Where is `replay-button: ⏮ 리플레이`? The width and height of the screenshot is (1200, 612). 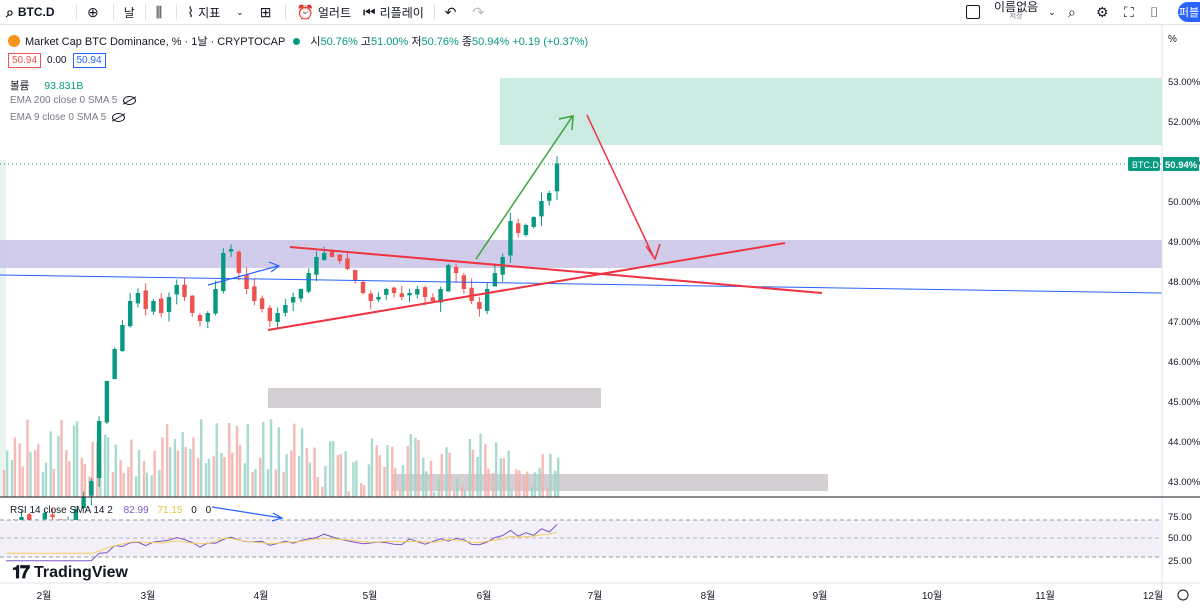 replay-button: ⏮ 리플레이 is located at coordinates (393, 12).